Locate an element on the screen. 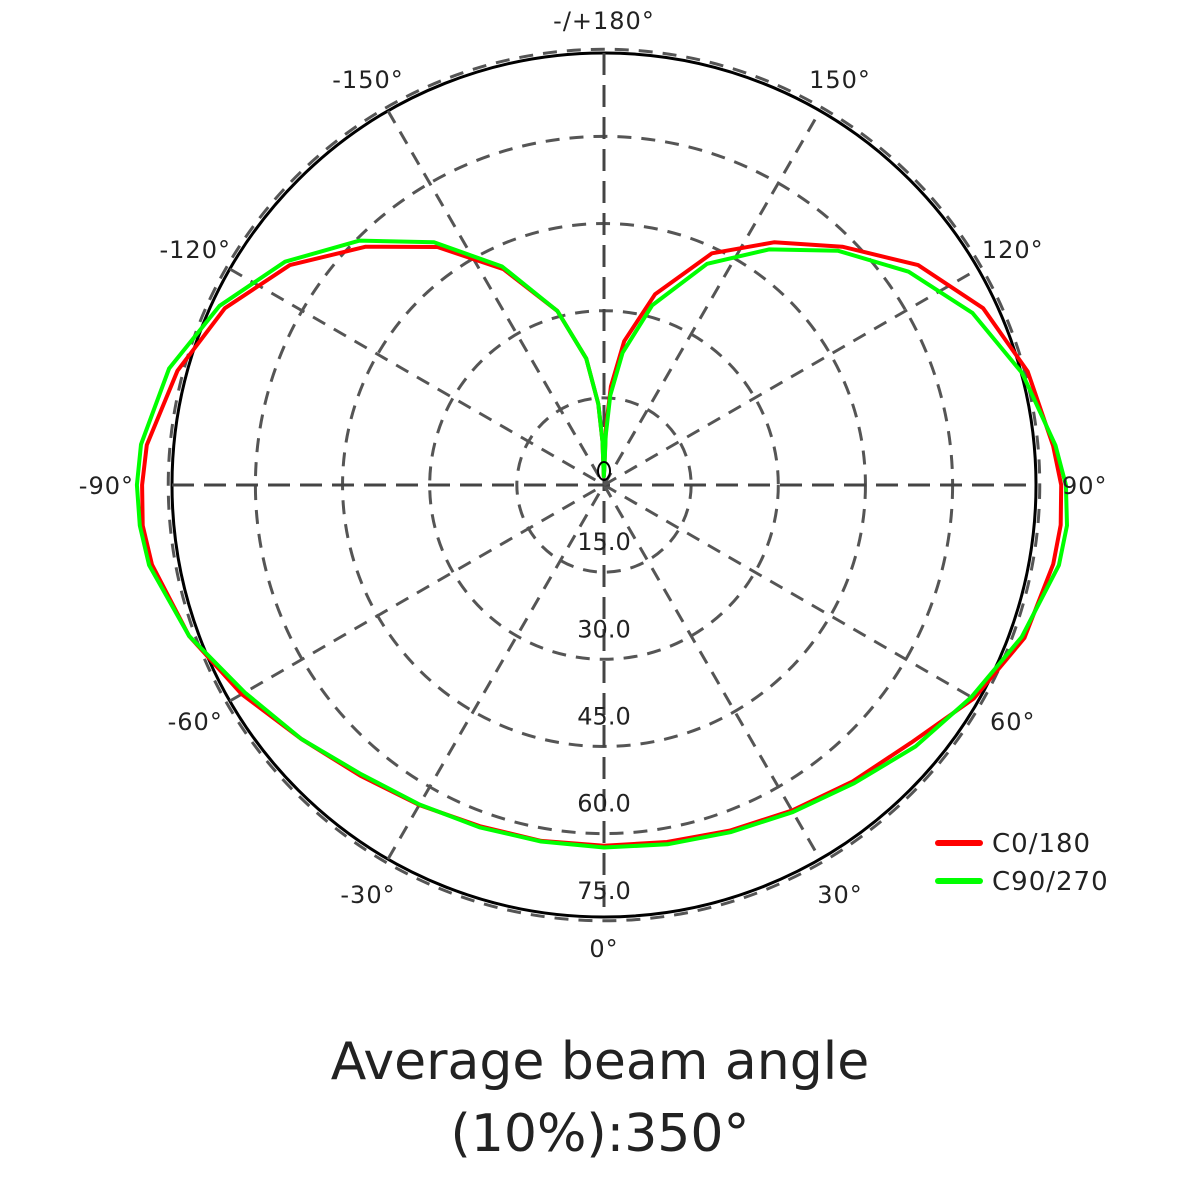 Image resolution: width=1200 pixels, height=1200 pixels. angle-tick-label: -/+180° is located at coordinates (604, 21).